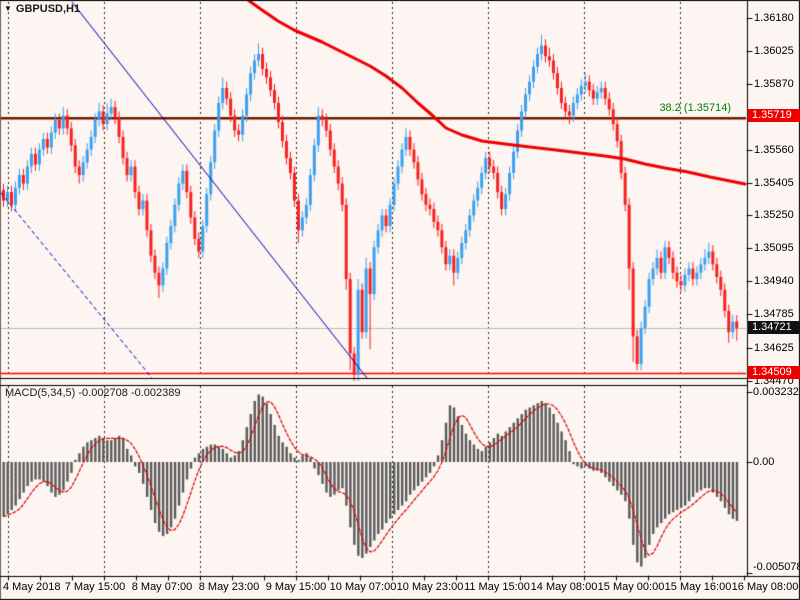 The image size is (800, 600). I want to click on time-axis-label: 10 May 23:00, so click(430, 587).